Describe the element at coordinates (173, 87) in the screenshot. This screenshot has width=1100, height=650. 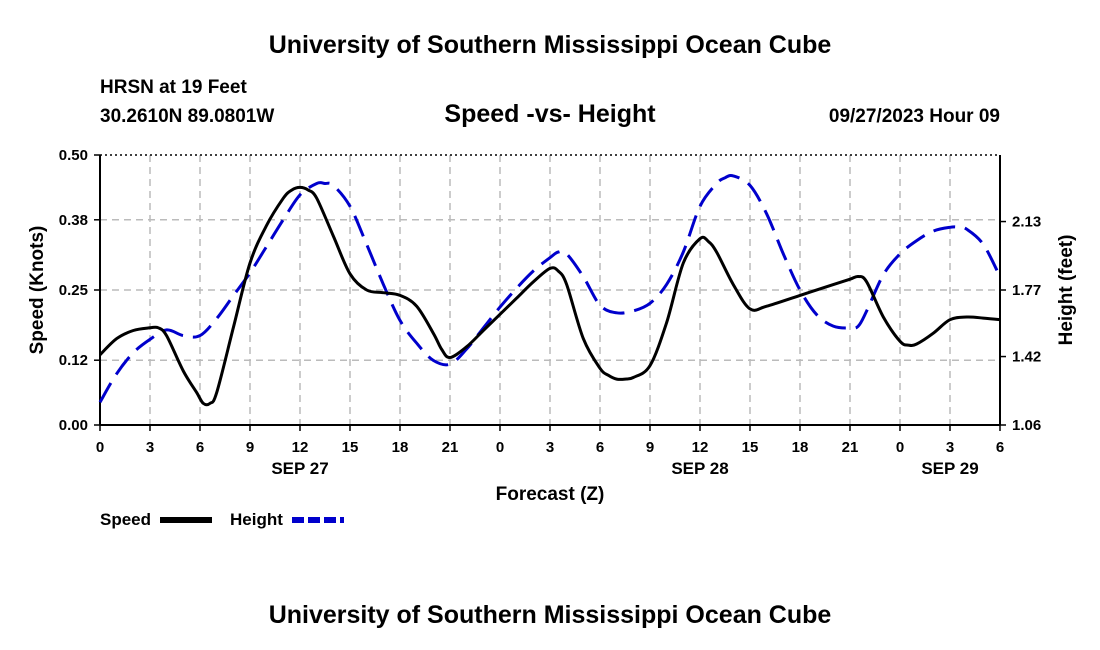
I see `station-label: HRSN at 19 Feet` at that location.